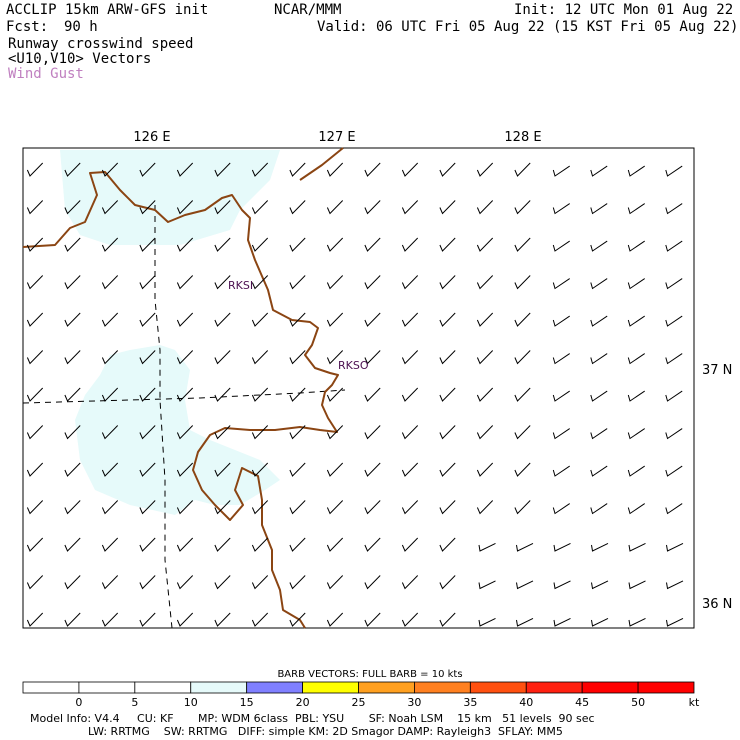  I want to click on color-scale-tick: 10, so click(191, 702).